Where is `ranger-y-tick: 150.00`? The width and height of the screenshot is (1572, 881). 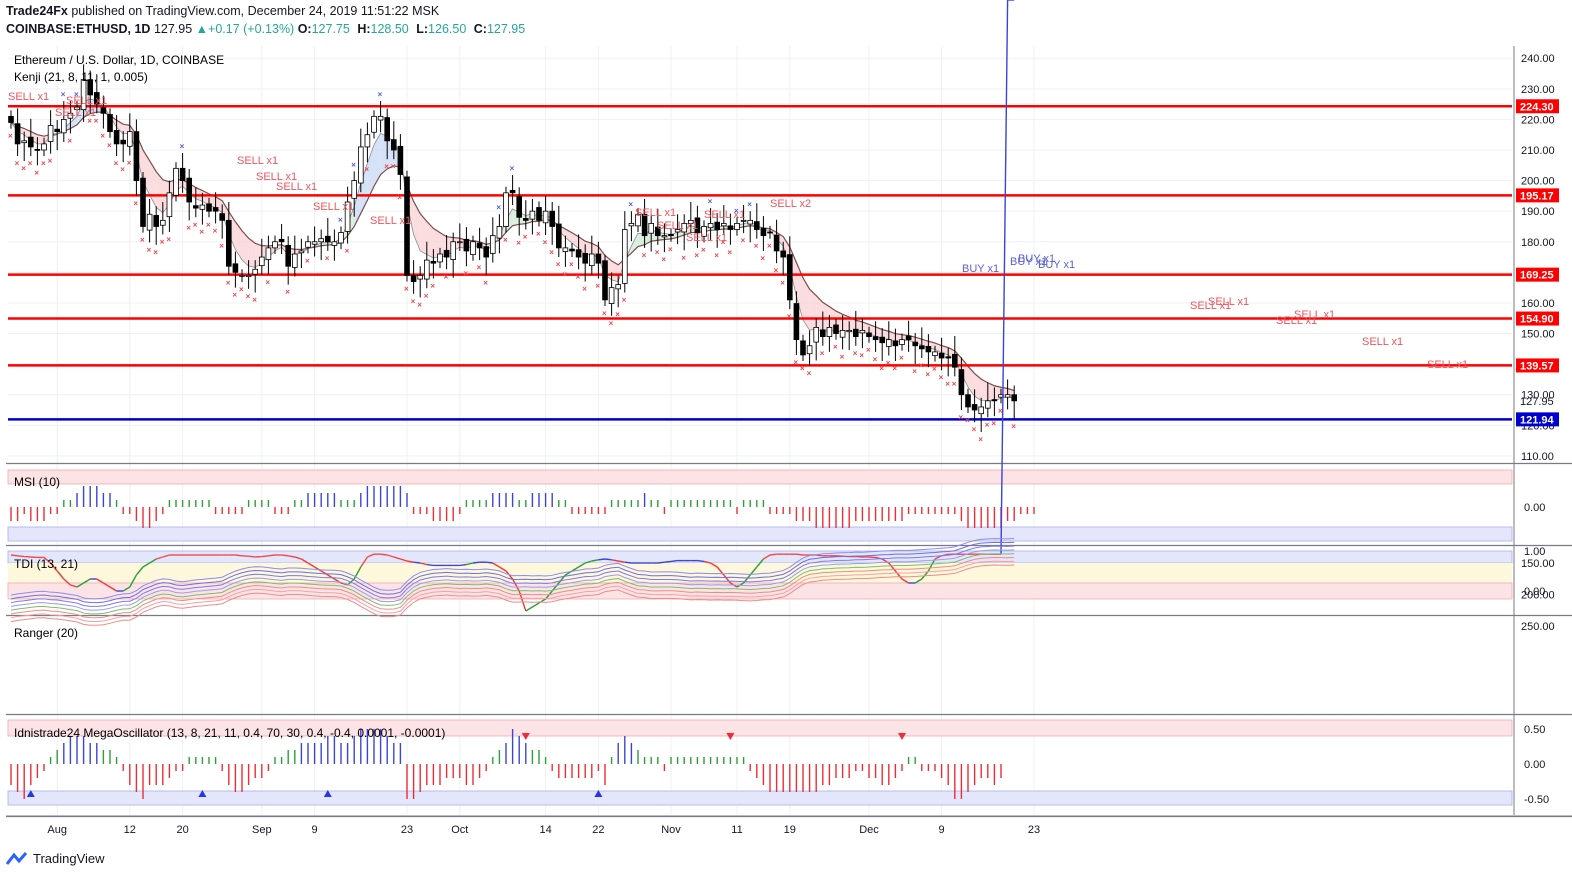 ranger-y-tick: 150.00 is located at coordinates (1538, 564).